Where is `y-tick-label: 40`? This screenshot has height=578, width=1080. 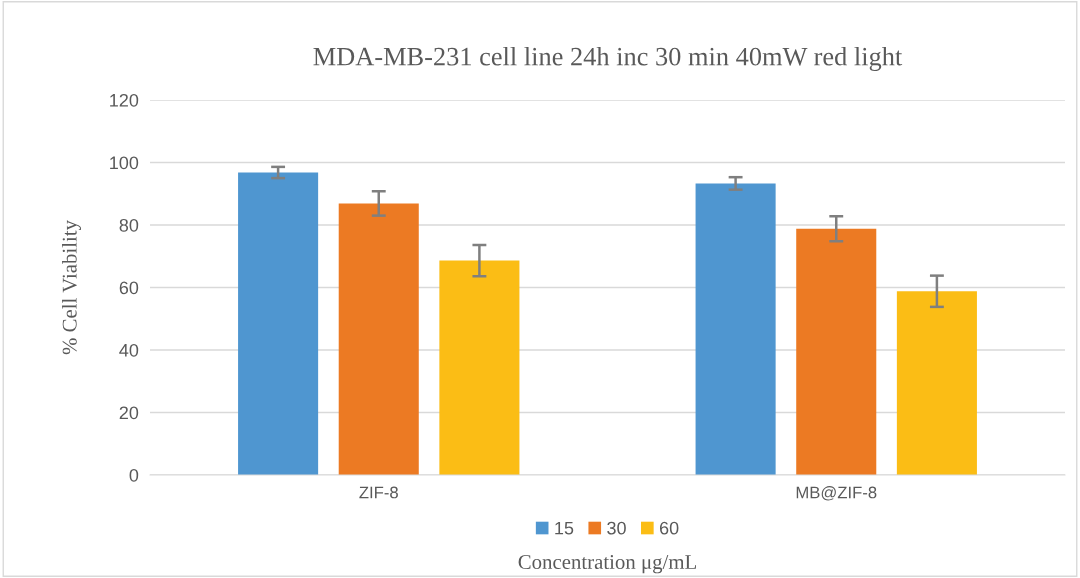 y-tick-label: 40 is located at coordinates (129, 350).